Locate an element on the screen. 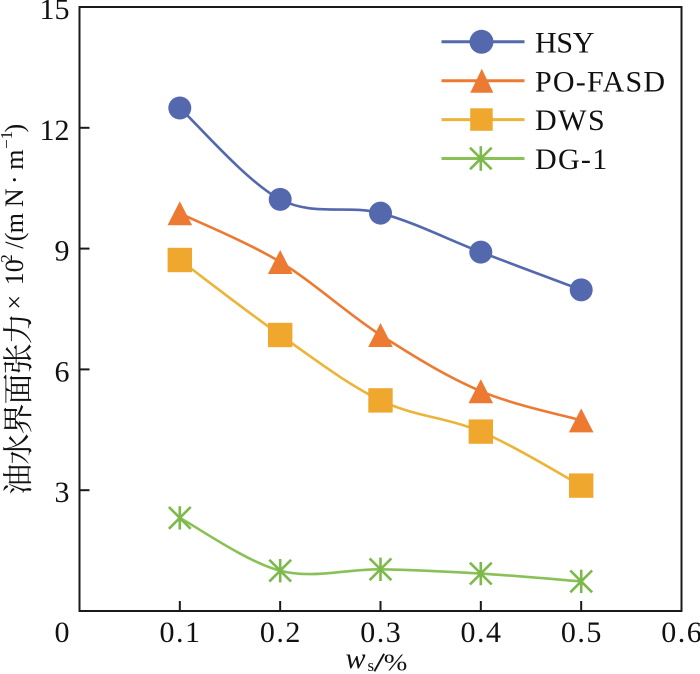 The width and height of the screenshot is (700, 674). svg-text: 0.6 is located at coordinates (680, 632).